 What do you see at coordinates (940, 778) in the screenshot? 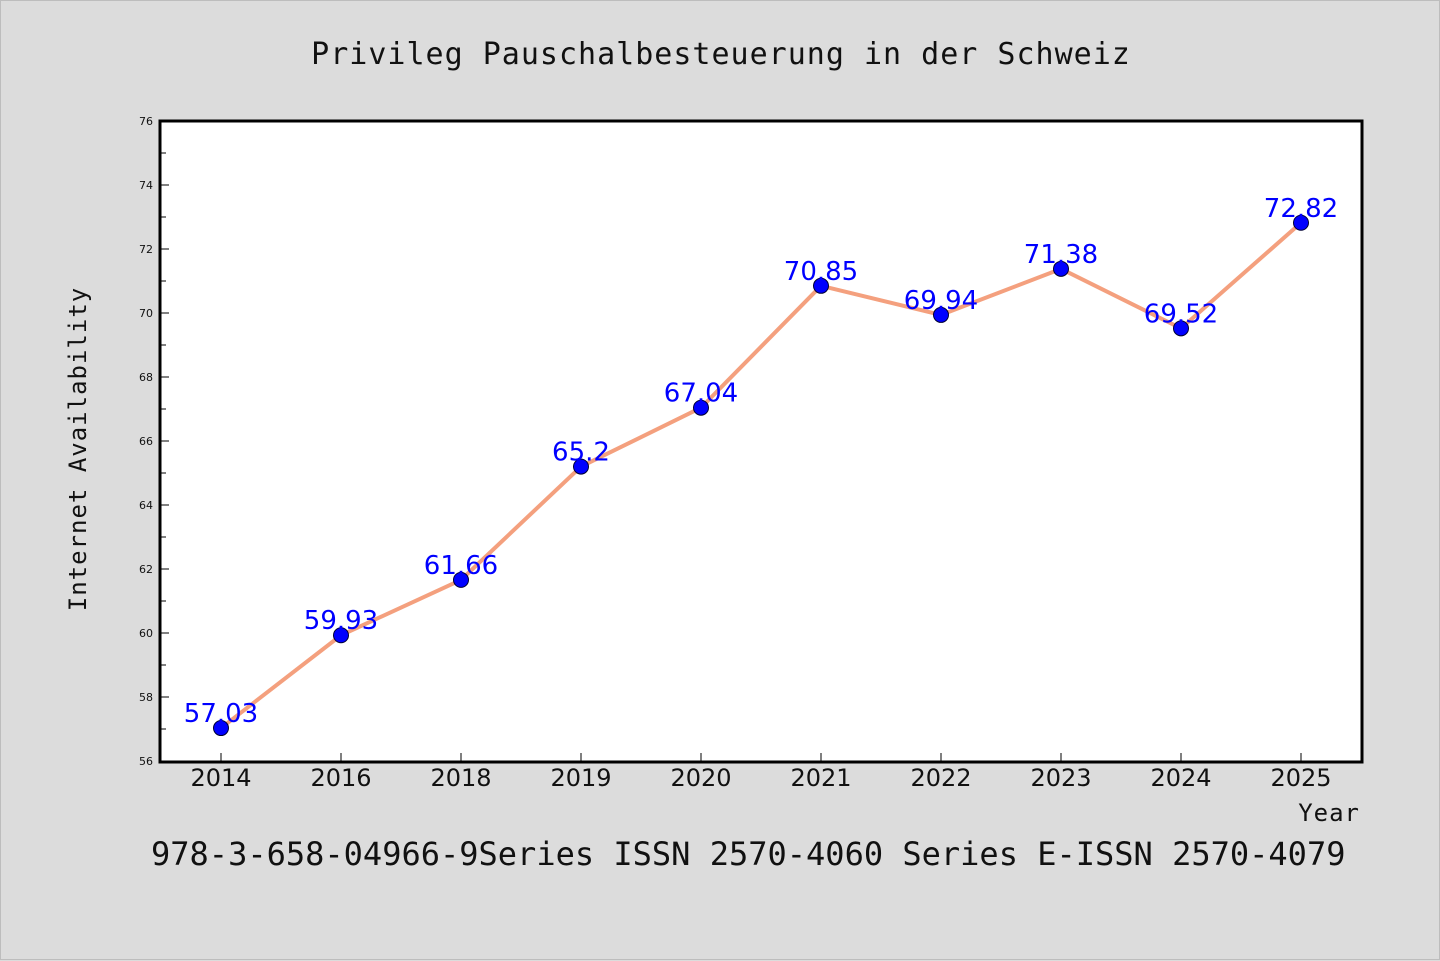
I see `x-tick-label: 2022` at bounding box center [940, 778].